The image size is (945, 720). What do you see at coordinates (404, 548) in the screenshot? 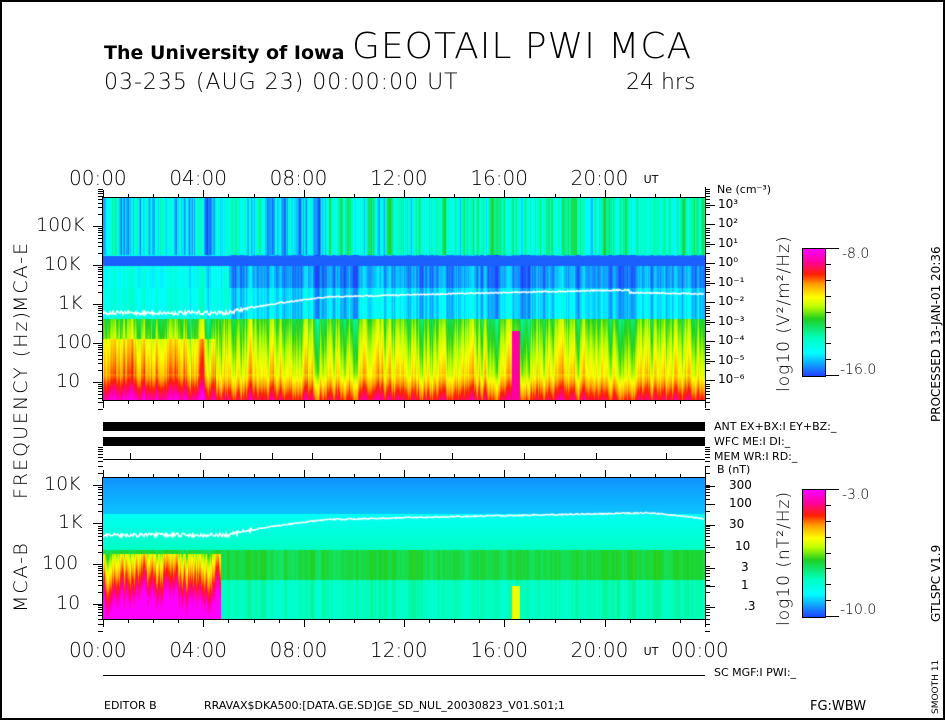
I see `mca-b-frame` at bounding box center [404, 548].